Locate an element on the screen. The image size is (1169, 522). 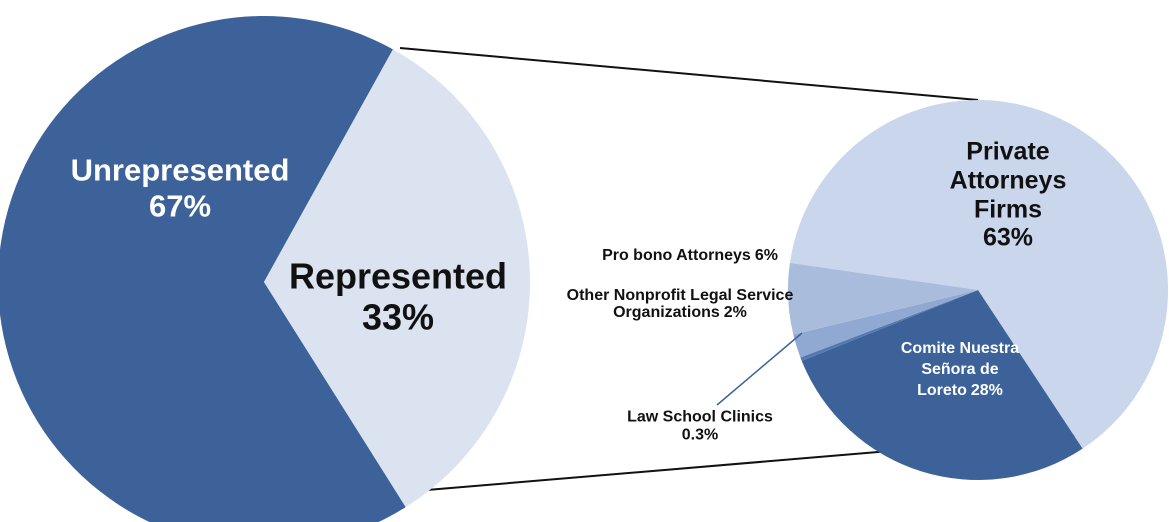
value-label: 0.3% is located at coordinates (700, 435).